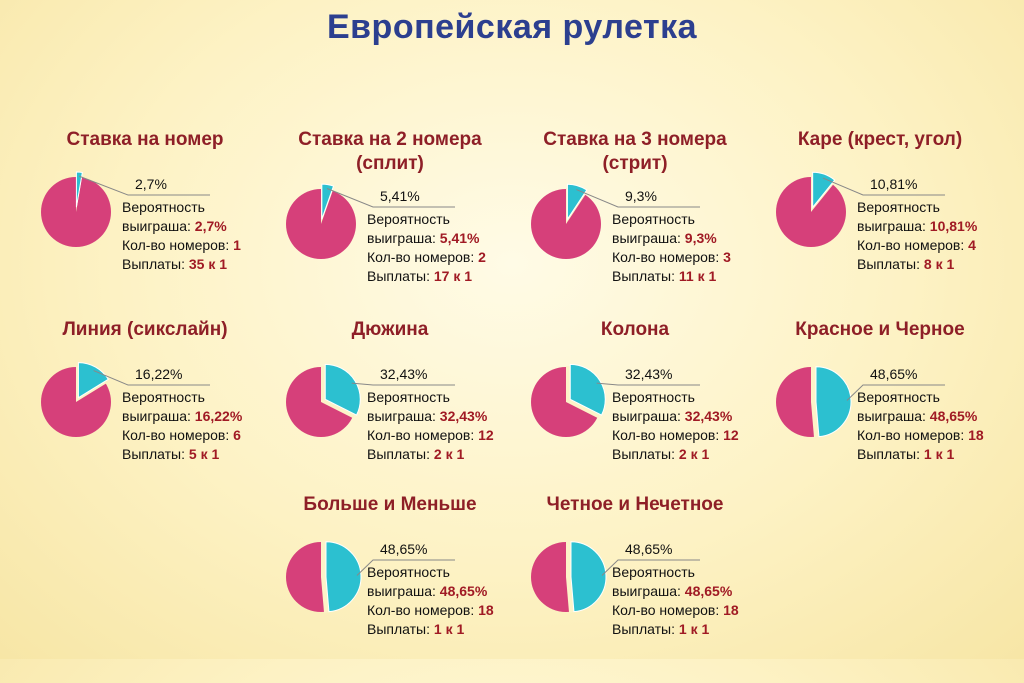 Image resolution: width=1024 pixels, height=683 pixels. What do you see at coordinates (390, 329) in the screenshot?
I see `chart-title: Дюжина` at bounding box center [390, 329].